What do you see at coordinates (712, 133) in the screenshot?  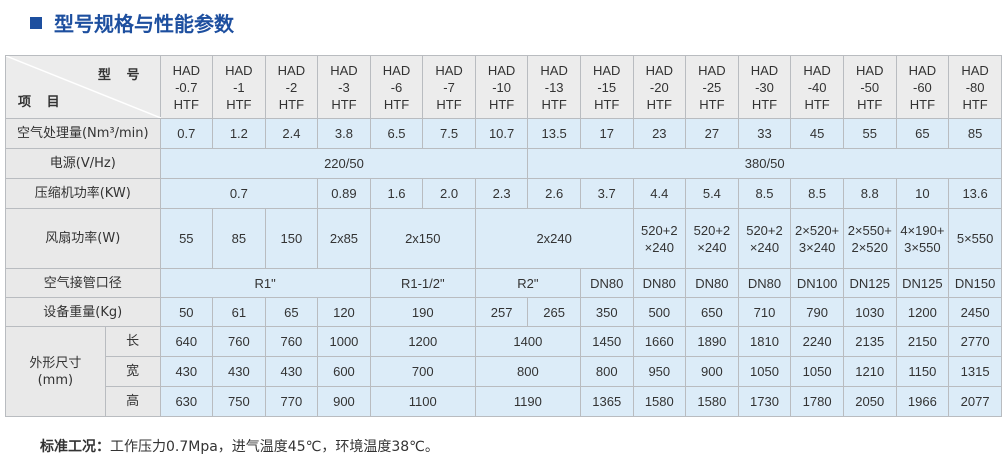 I see `table-cell: 27` at bounding box center [712, 133].